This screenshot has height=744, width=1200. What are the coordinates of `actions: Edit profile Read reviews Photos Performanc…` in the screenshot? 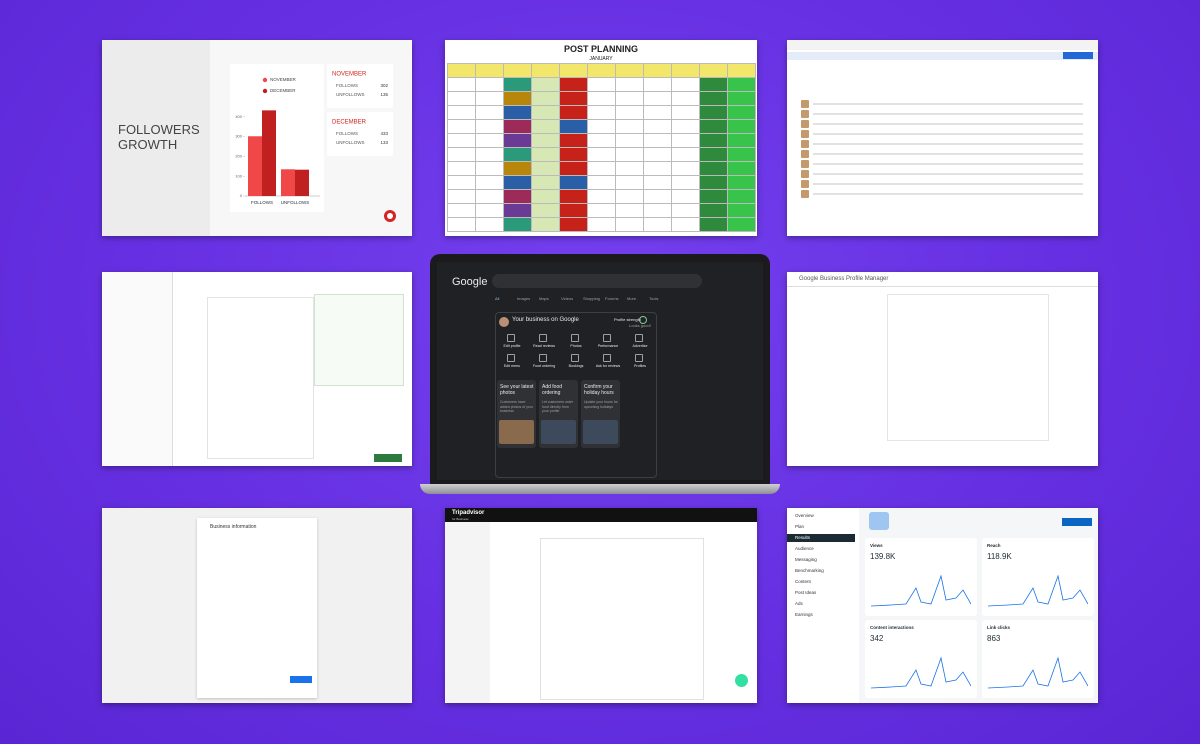 It's located at (577, 354).